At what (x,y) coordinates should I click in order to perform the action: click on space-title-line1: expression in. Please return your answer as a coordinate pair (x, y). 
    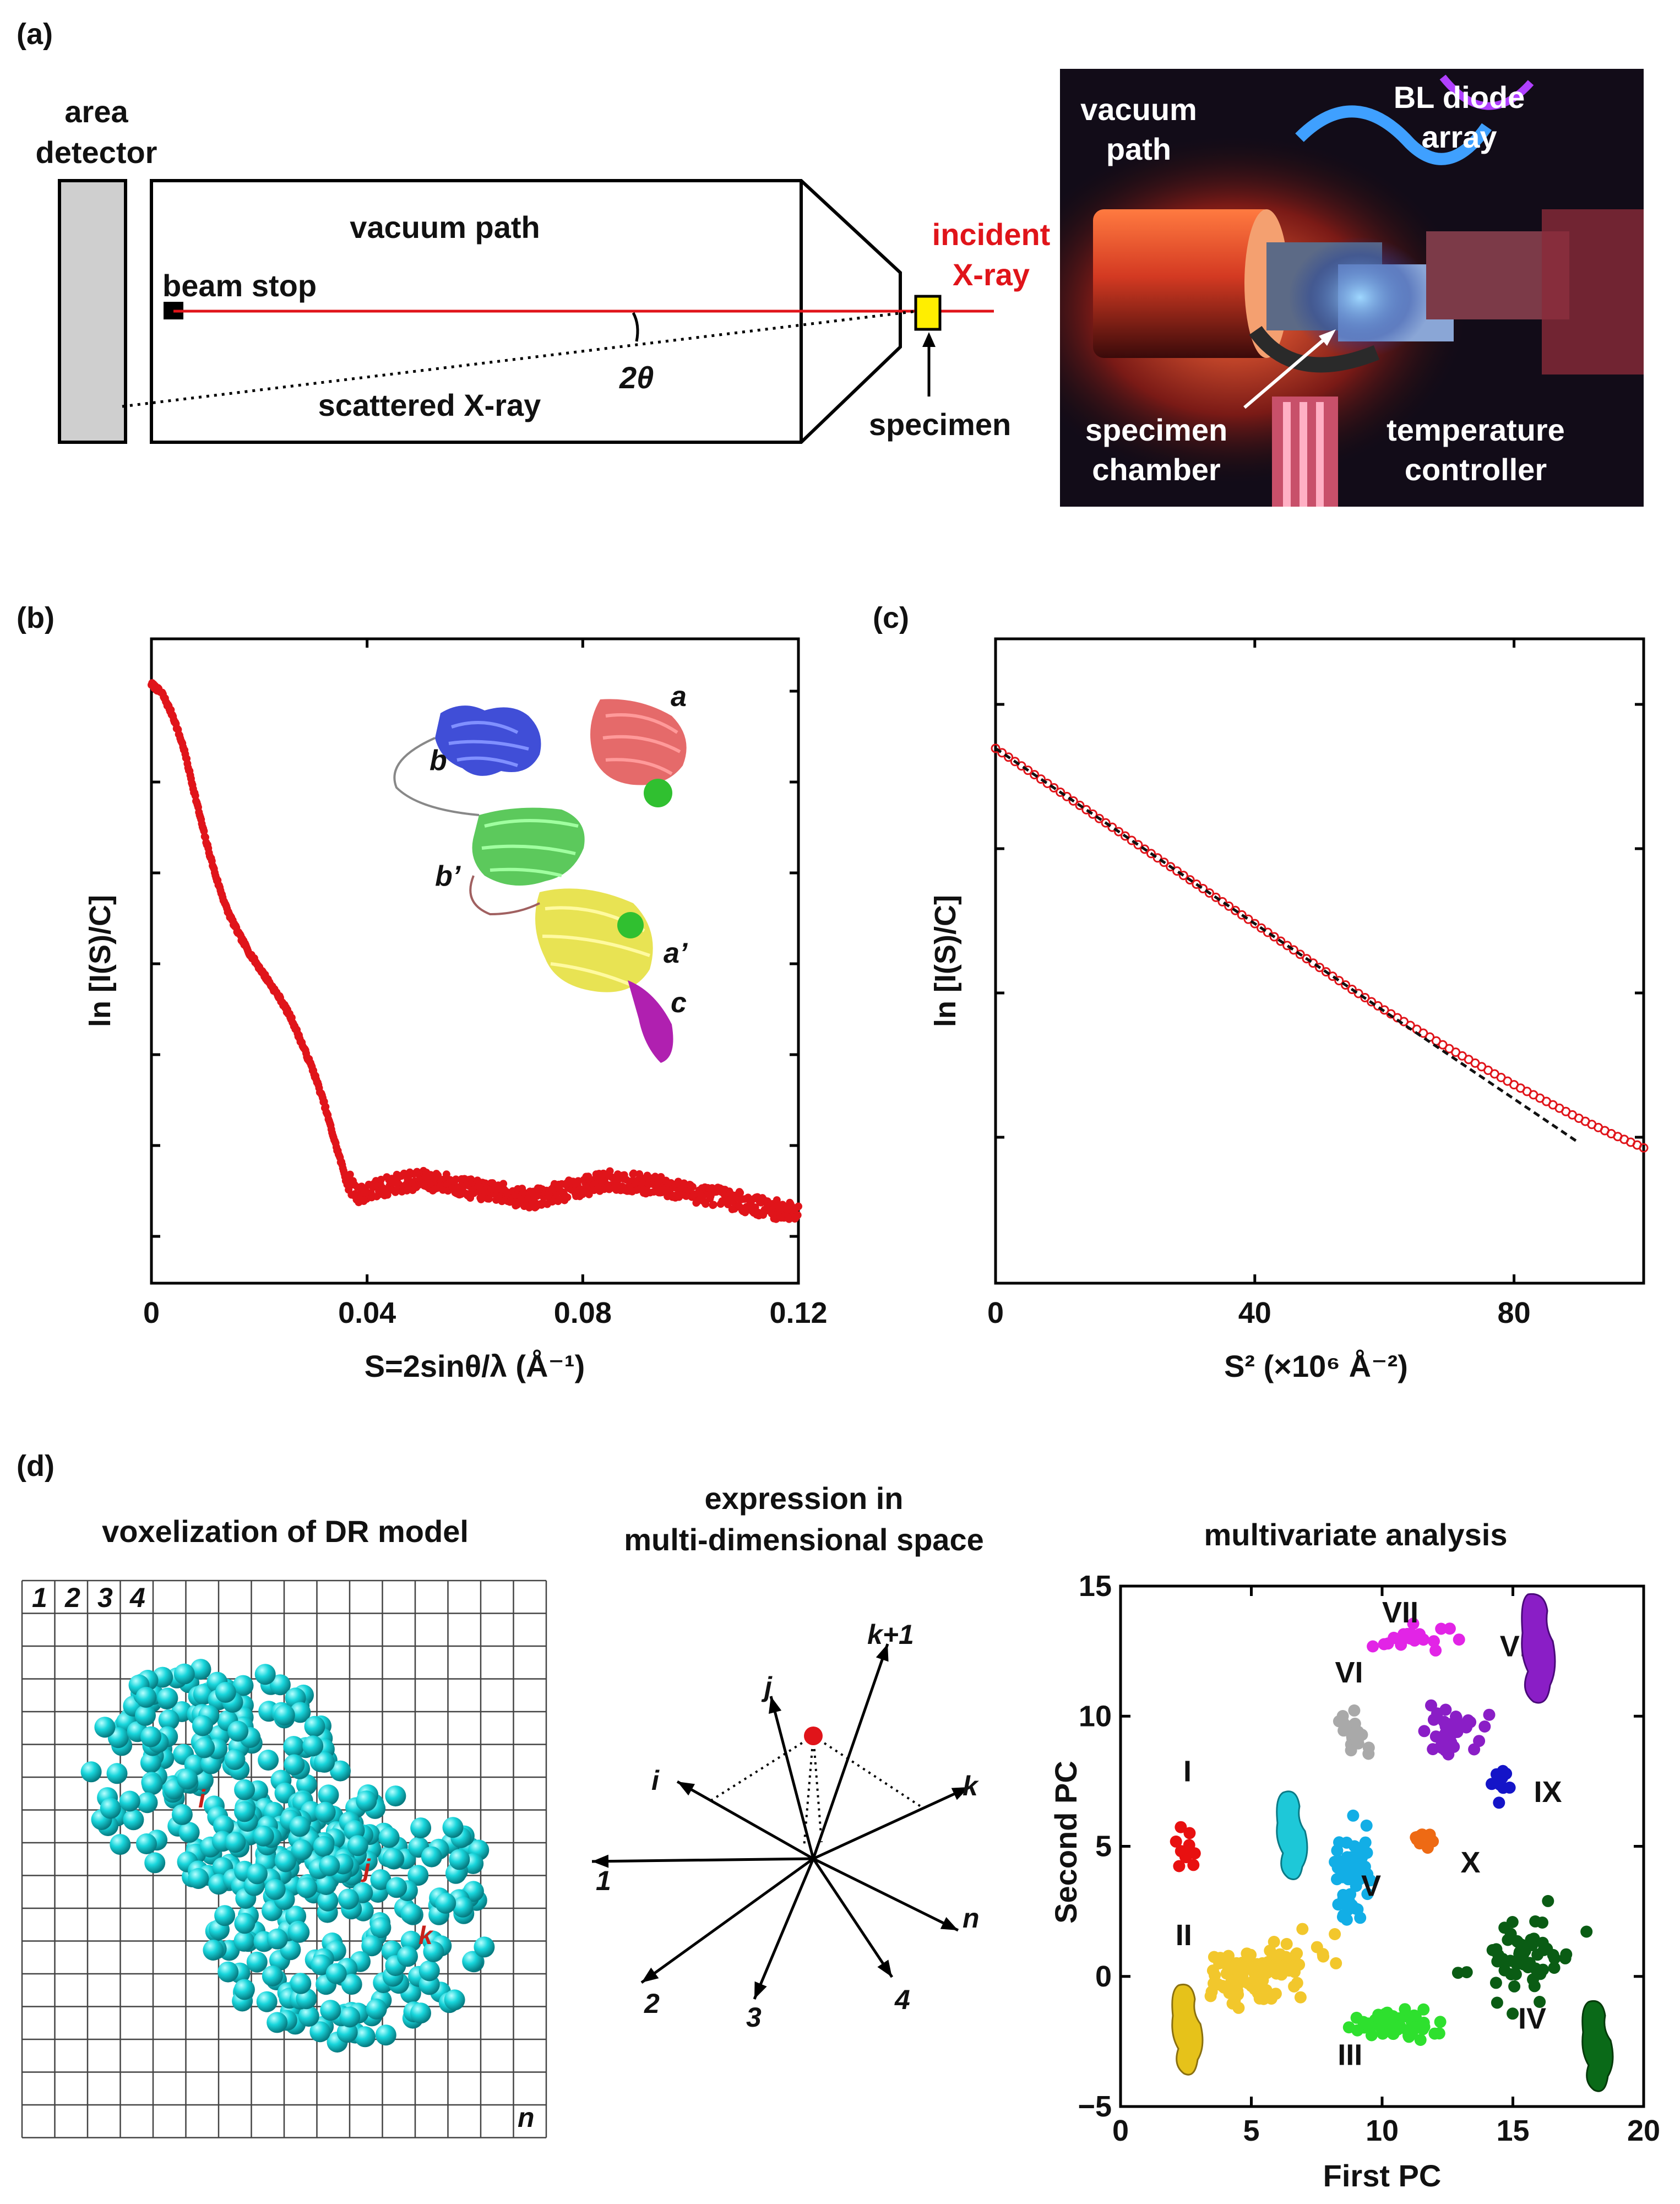
    Looking at the image, I should click on (804, 1498).